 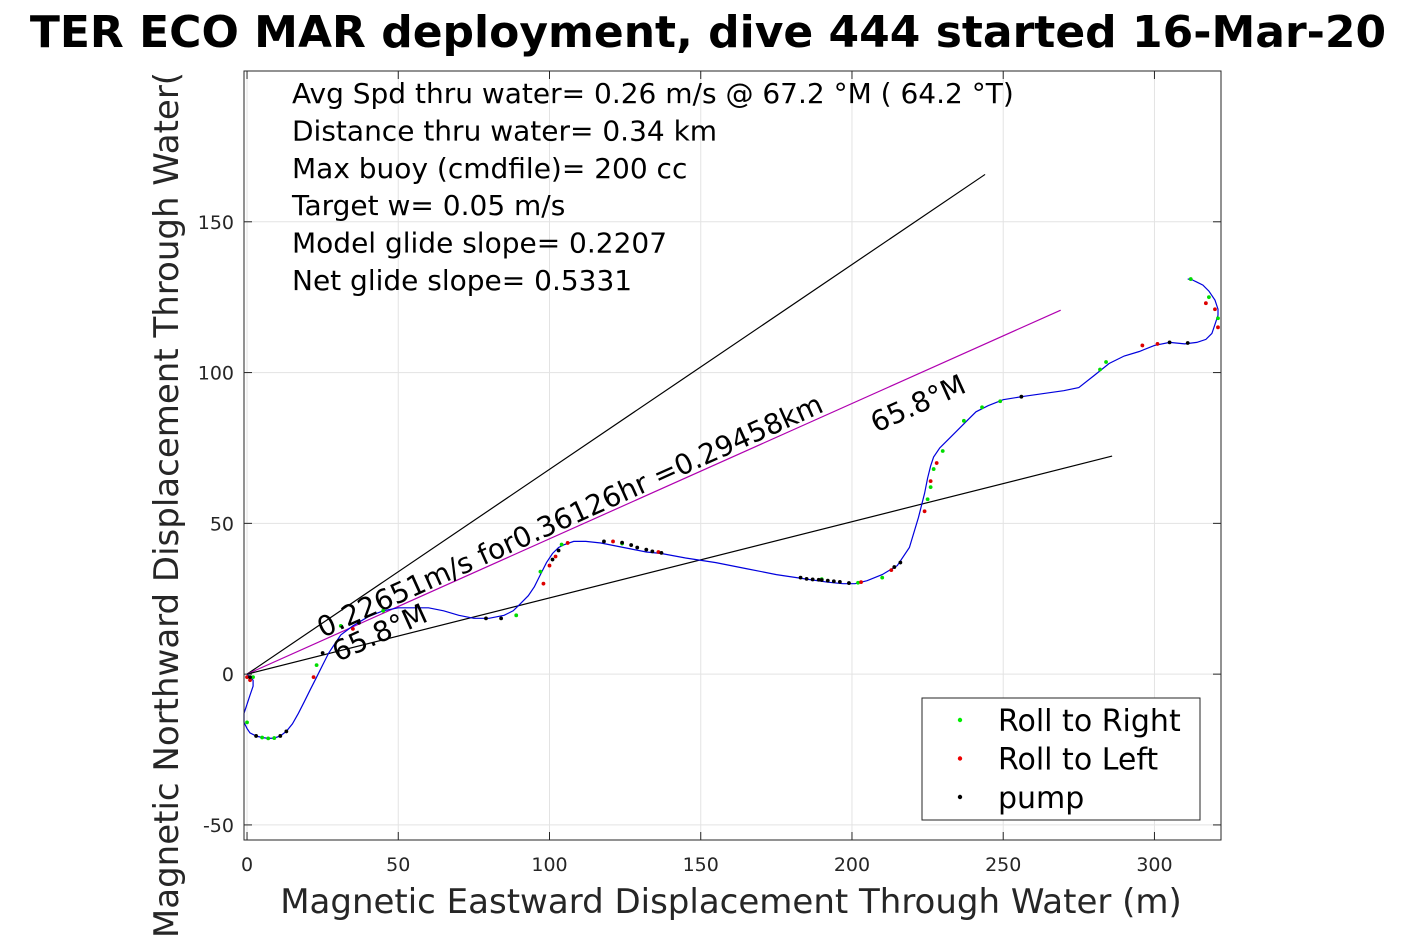 I want to click on reference-line, so click(x=679, y=565).